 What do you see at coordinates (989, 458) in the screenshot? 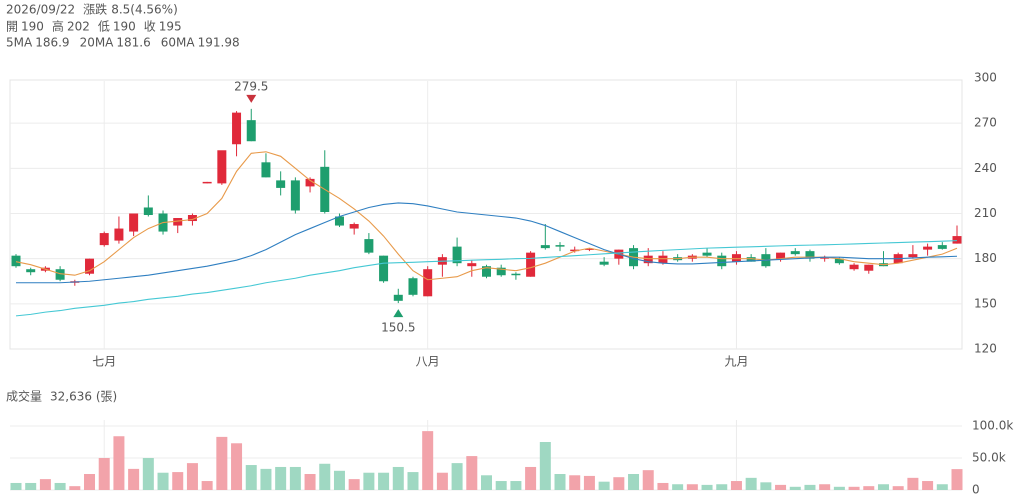
I see `y-tick-label: 50.0k` at bounding box center [989, 458].